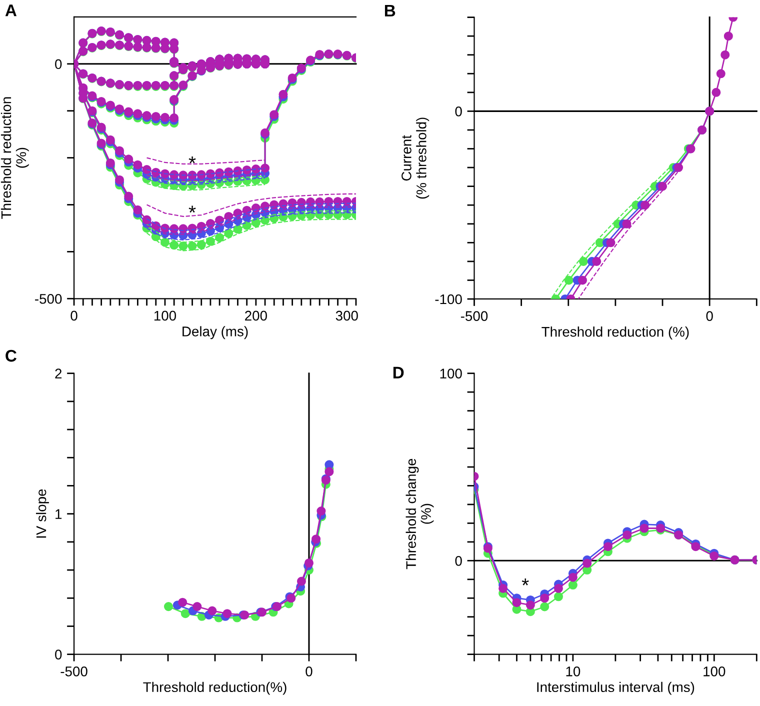  Describe the element at coordinates (256, 315) in the screenshot. I see `x-tick-label: 200` at that location.